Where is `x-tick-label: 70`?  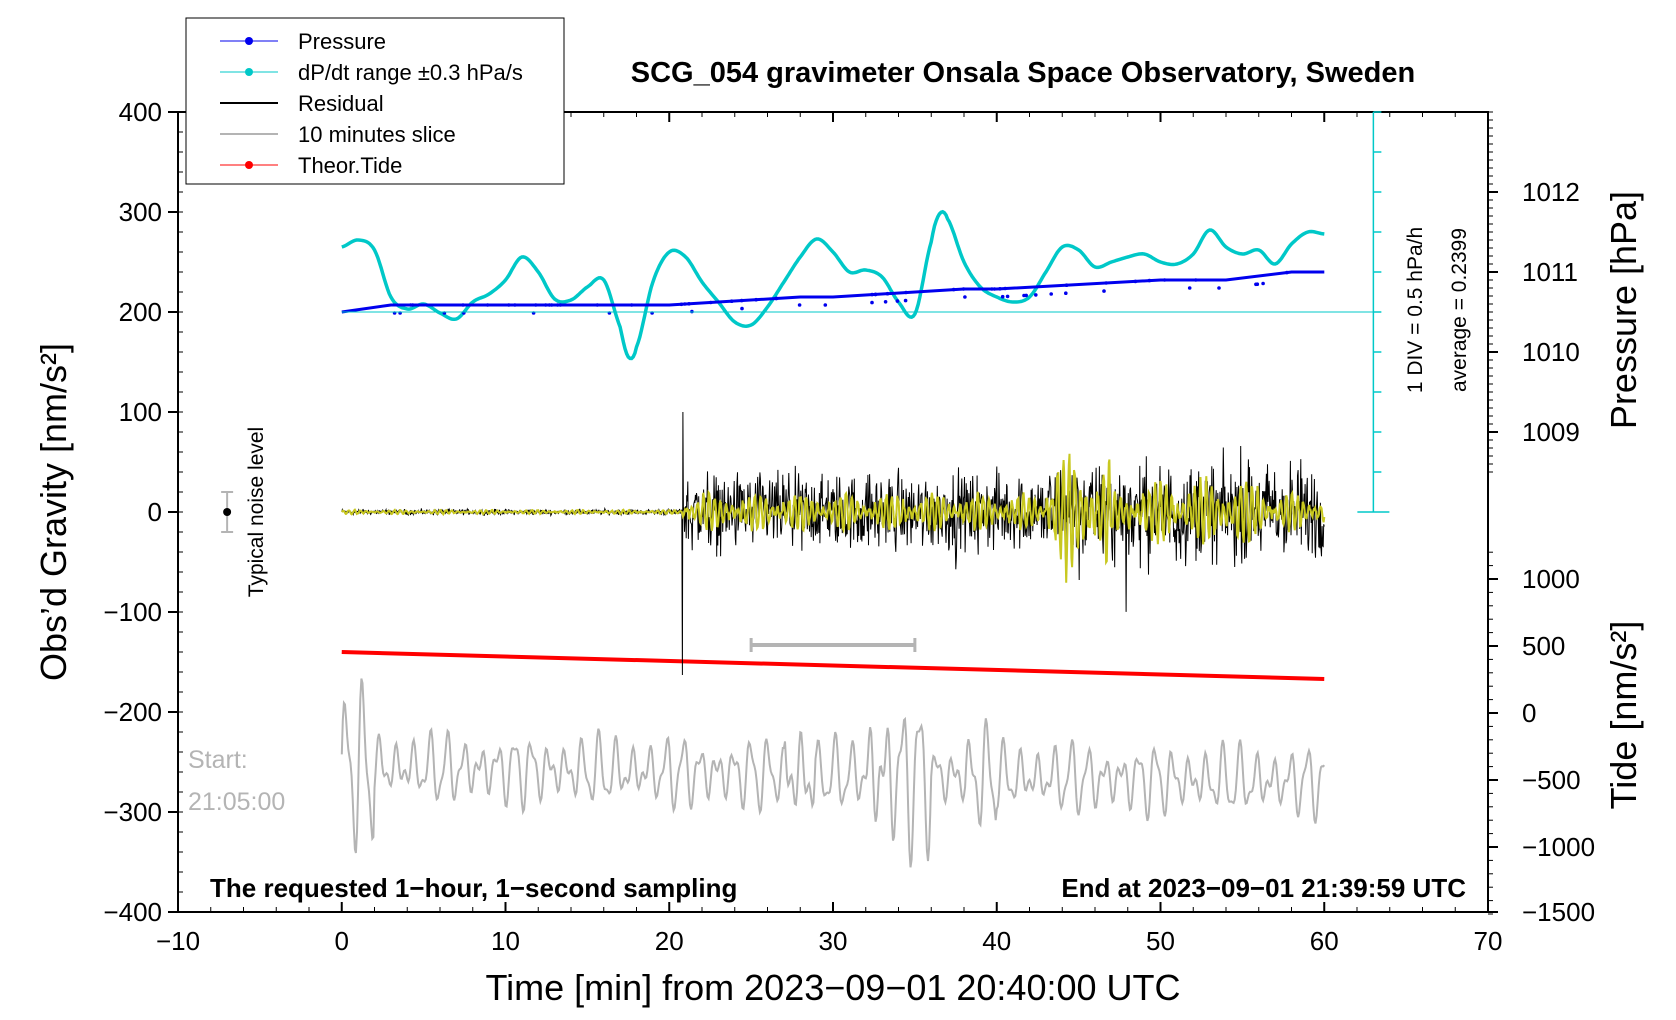 x-tick-label: 70 is located at coordinates (1488, 941).